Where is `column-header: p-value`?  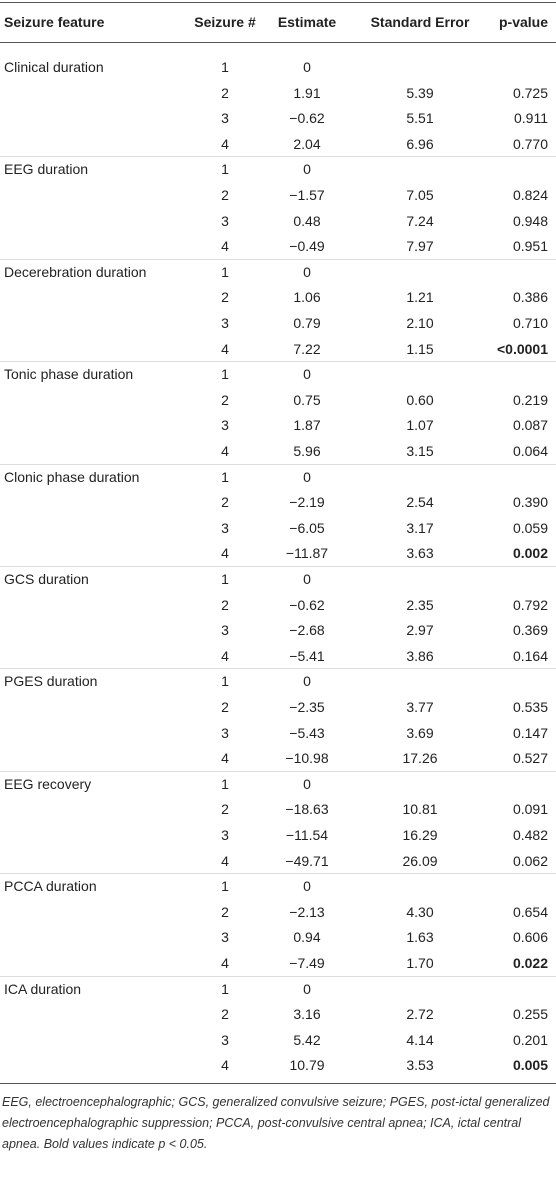 column-header: p-value is located at coordinates (523, 22).